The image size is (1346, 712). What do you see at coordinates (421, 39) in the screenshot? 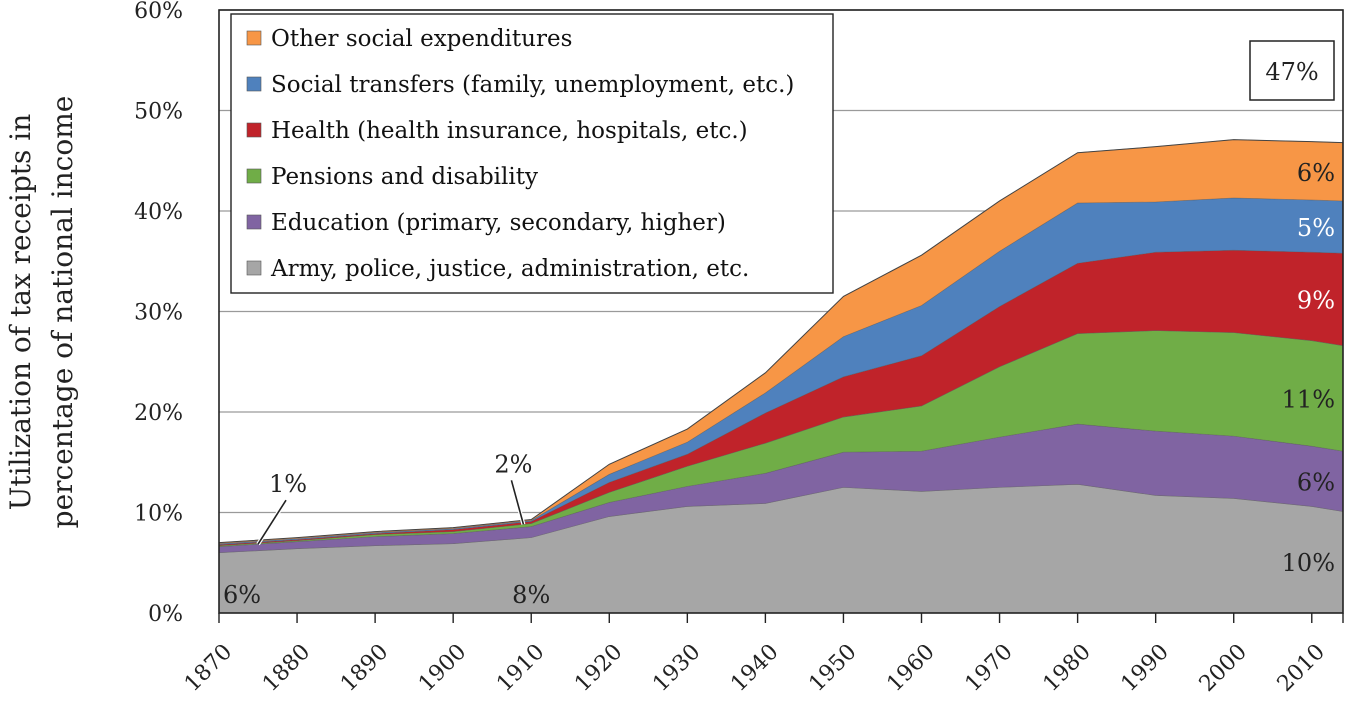
I see `legend-label-other-social-expenditures: Other social expenditures` at bounding box center [421, 39].